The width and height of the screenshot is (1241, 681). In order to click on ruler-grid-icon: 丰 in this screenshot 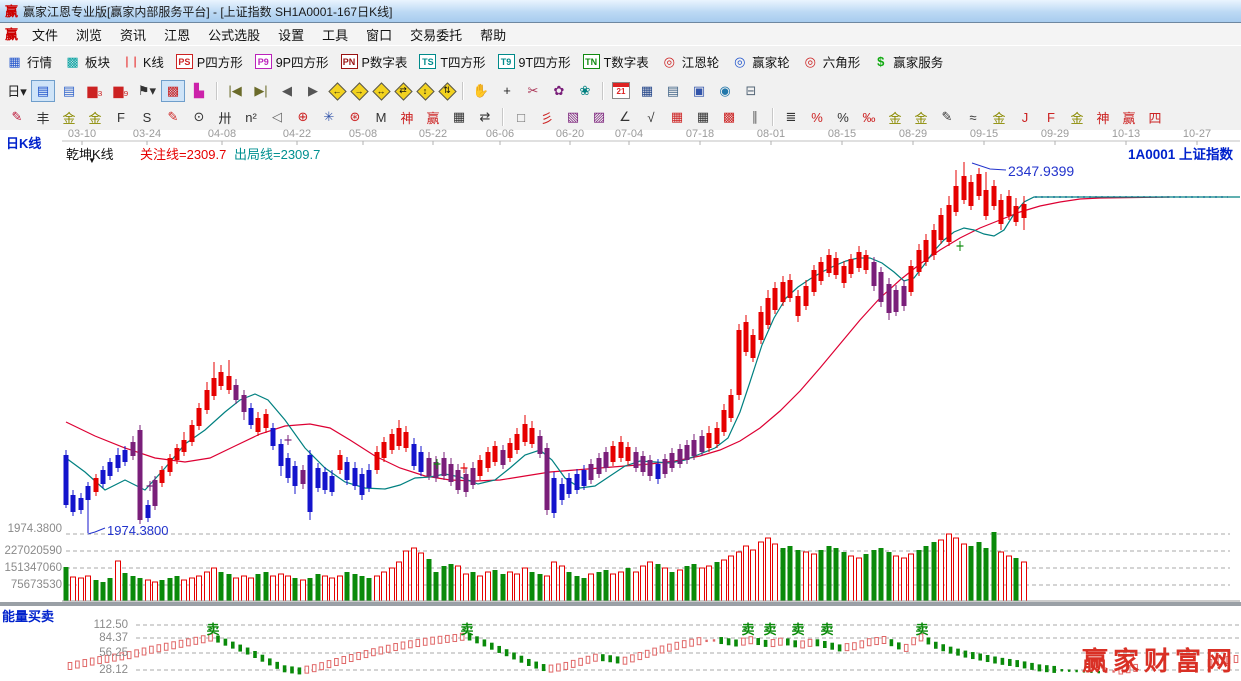, I will do `click(43, 118)`.